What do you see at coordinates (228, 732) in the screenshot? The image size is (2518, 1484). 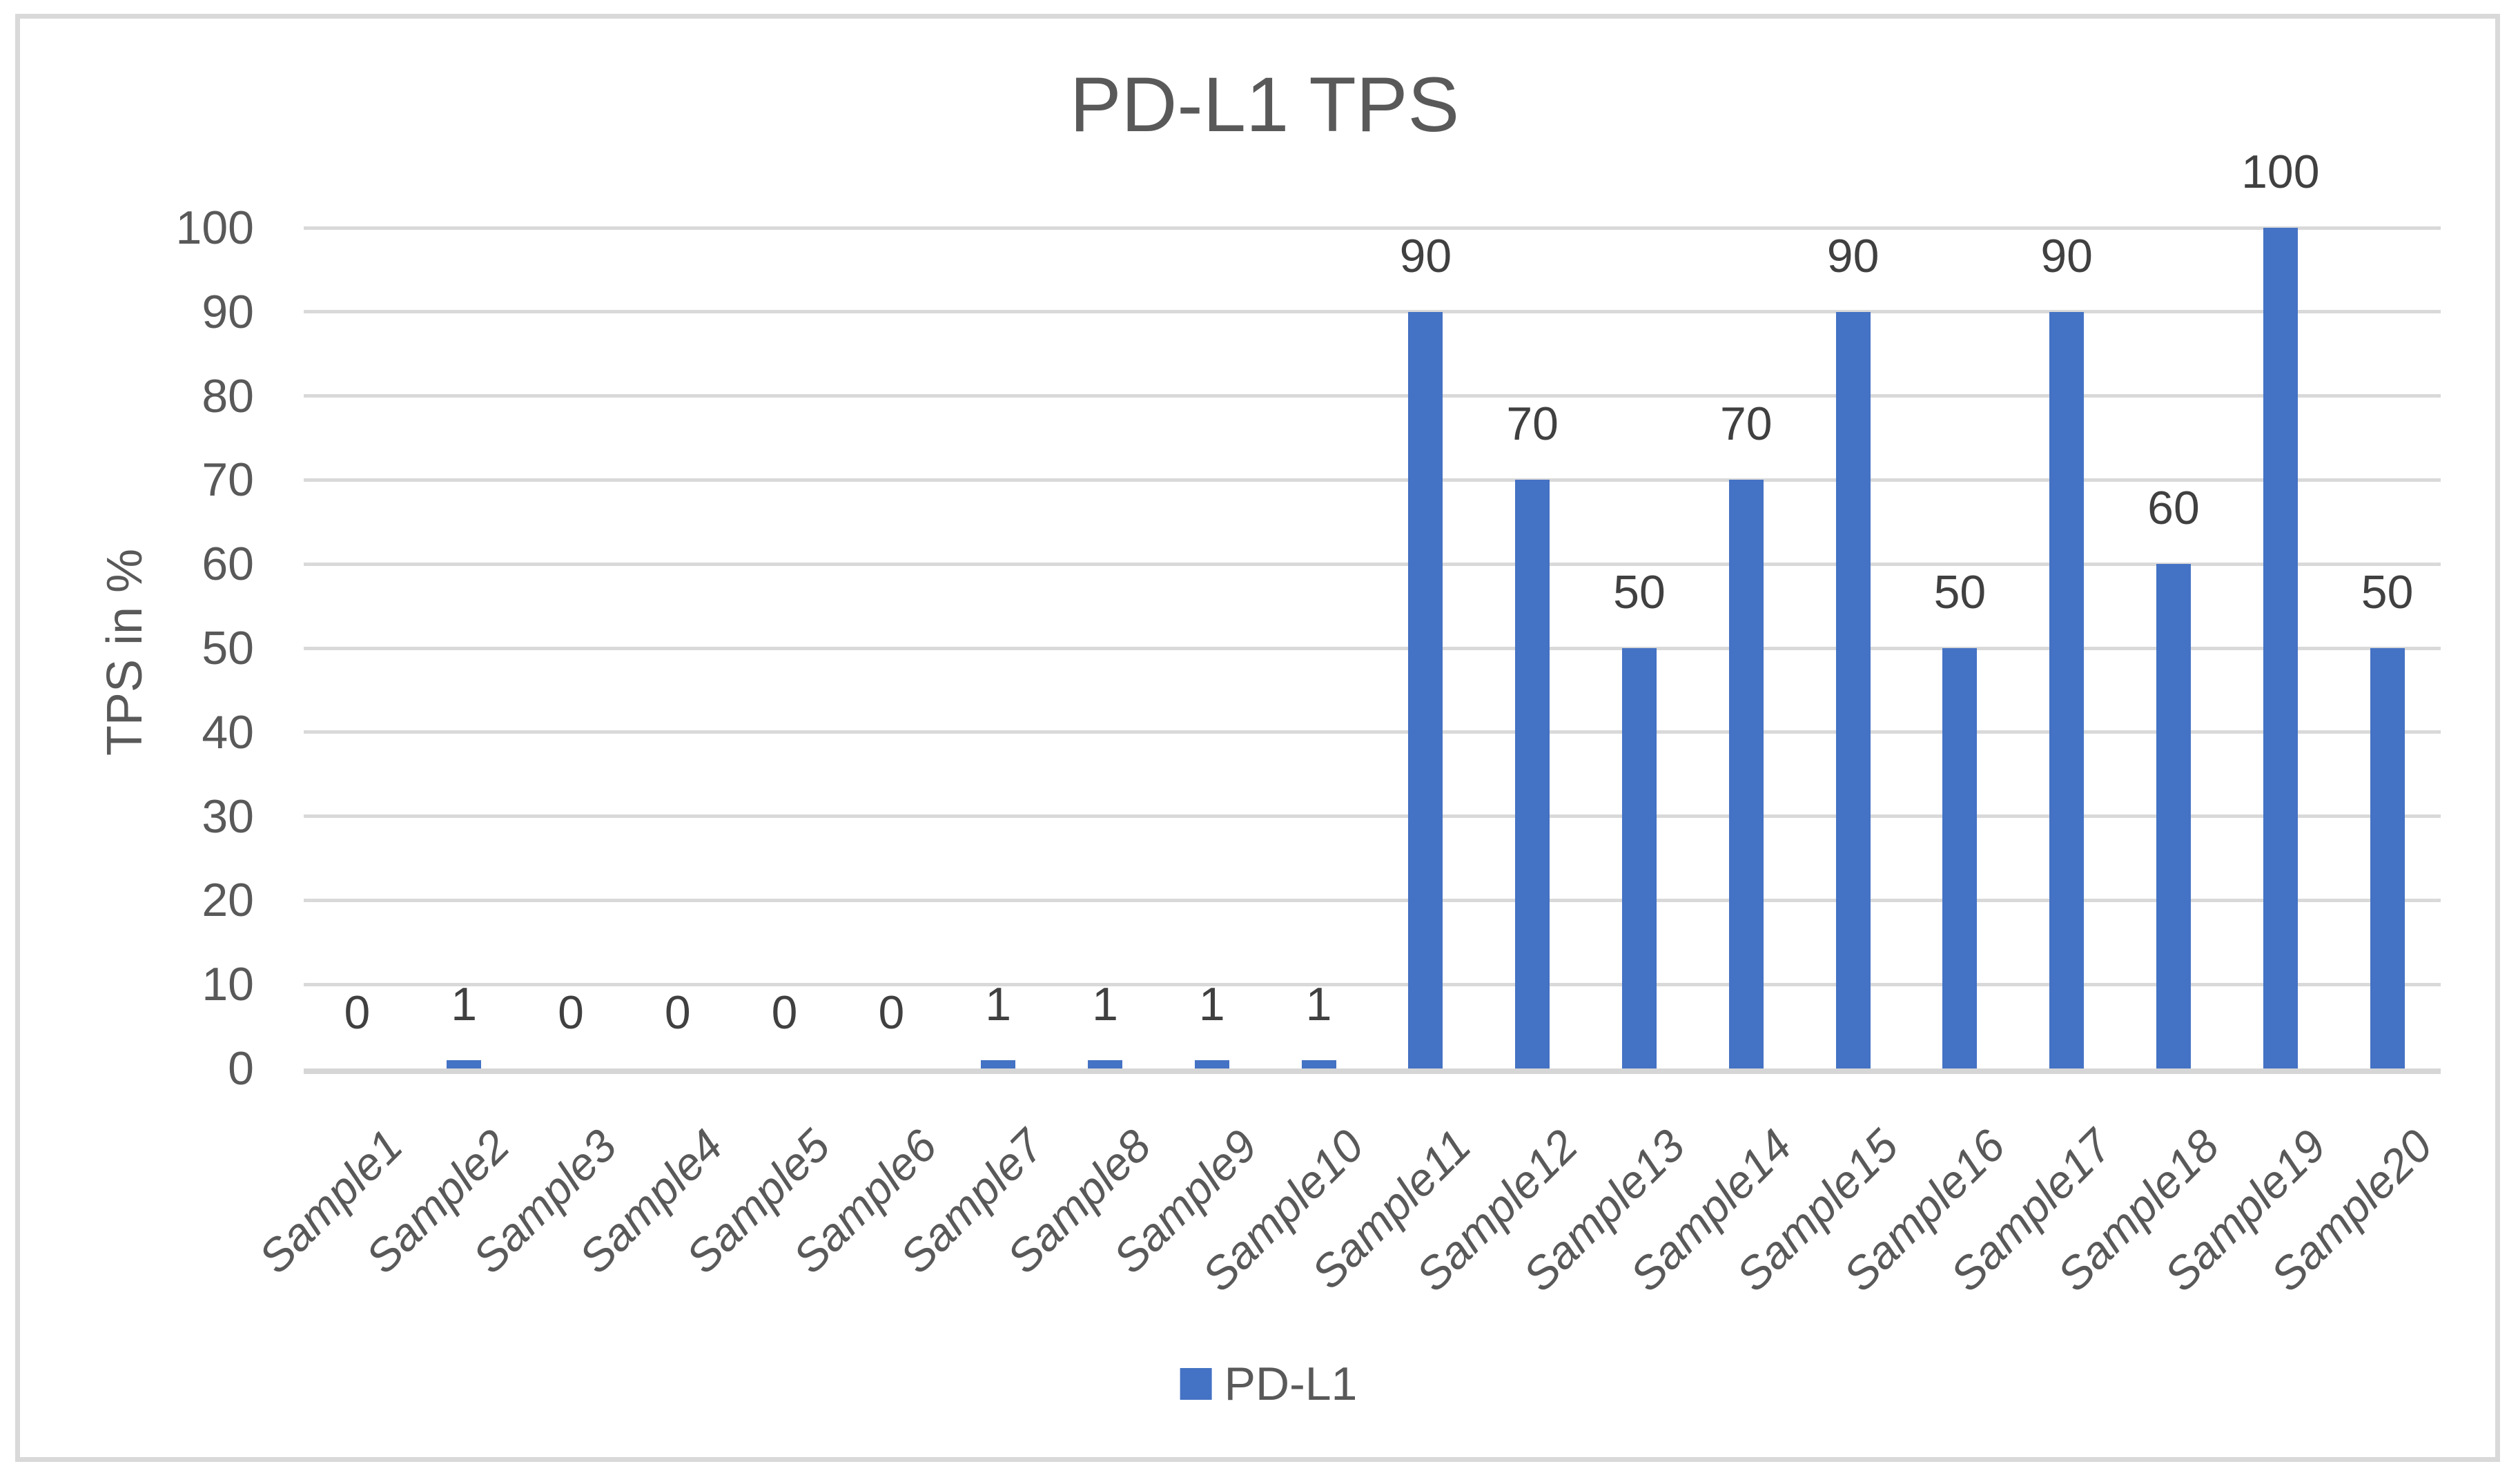 I see `y-tick-label-40: 40` at bounding box center [228, 732].